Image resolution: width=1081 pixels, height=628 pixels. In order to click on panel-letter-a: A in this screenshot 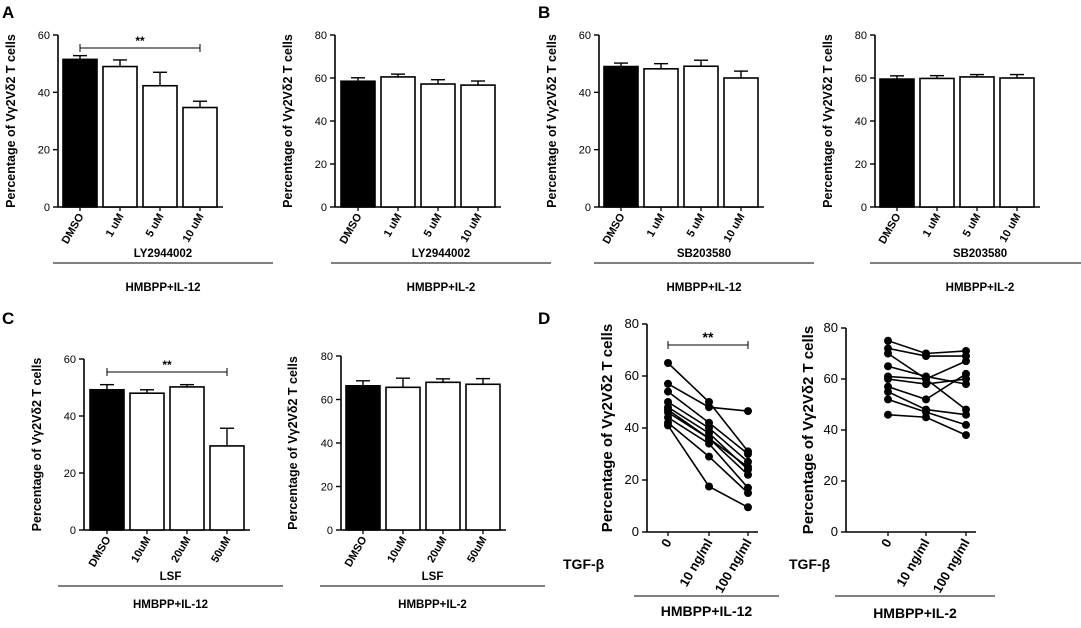, I will do `click(8, 12)`.